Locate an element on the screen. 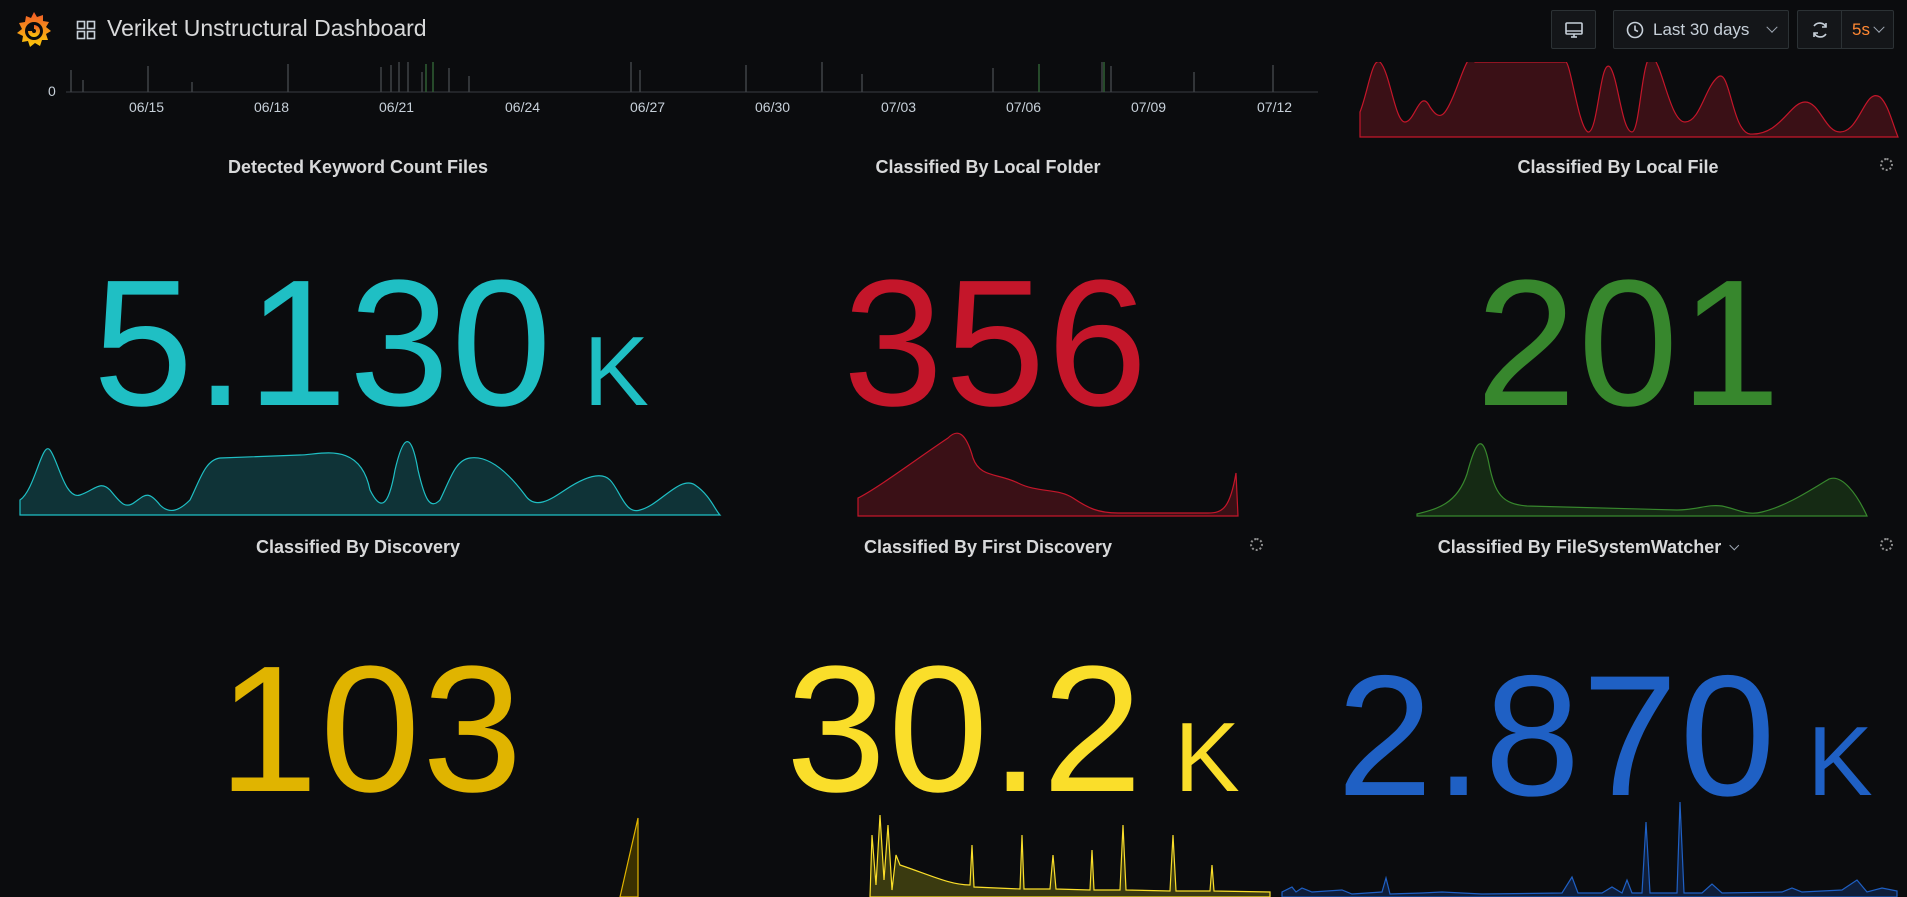 This screenshot has height=897, width=1907. tv-mode-button is located at coordinates (1573, 29).